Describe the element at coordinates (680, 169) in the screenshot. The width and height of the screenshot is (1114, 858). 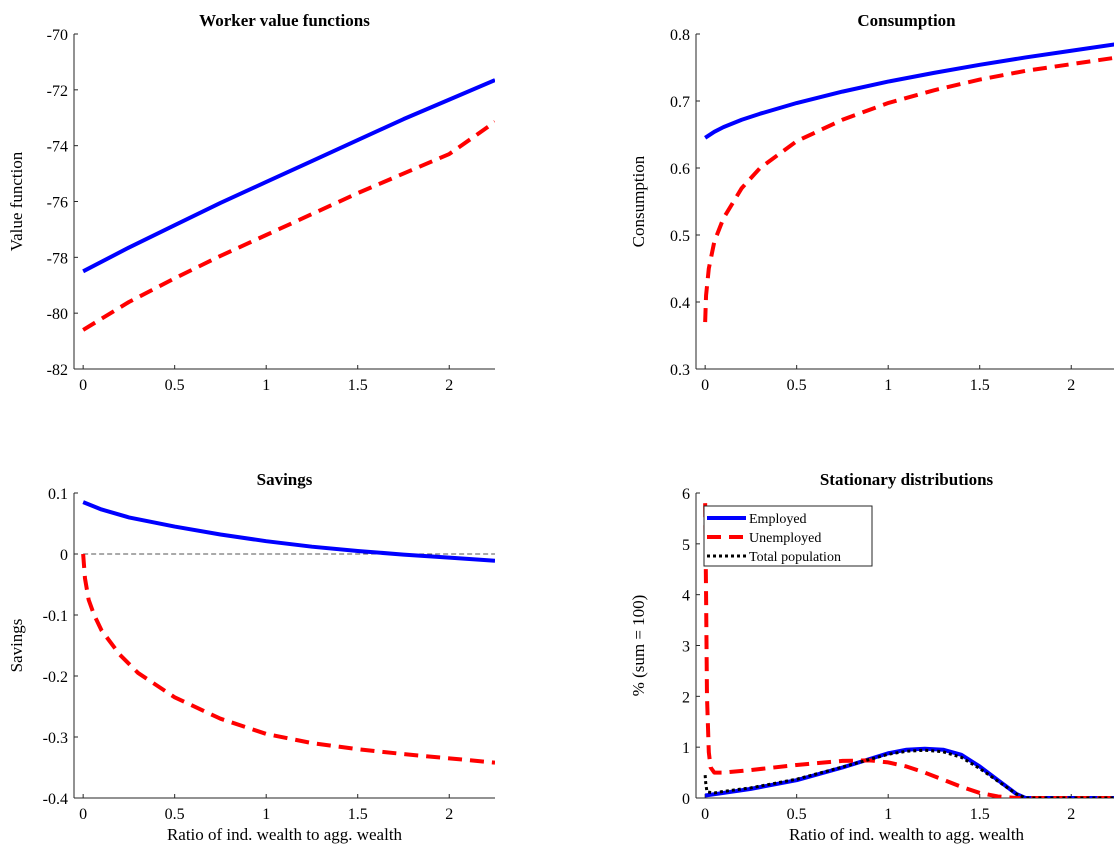
I see `y-tick-label: 0.6` at that location.